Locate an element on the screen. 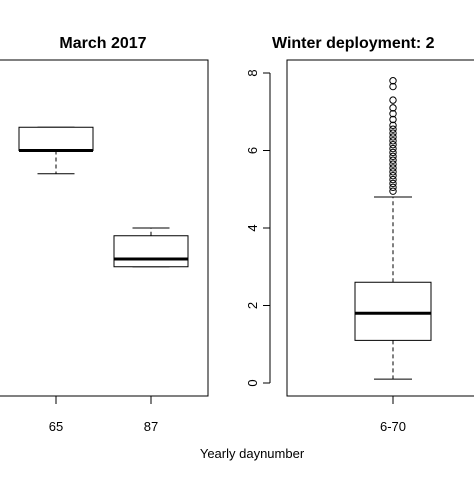  panel2-ytick-label: 6 is located at coordinates (252, 150).